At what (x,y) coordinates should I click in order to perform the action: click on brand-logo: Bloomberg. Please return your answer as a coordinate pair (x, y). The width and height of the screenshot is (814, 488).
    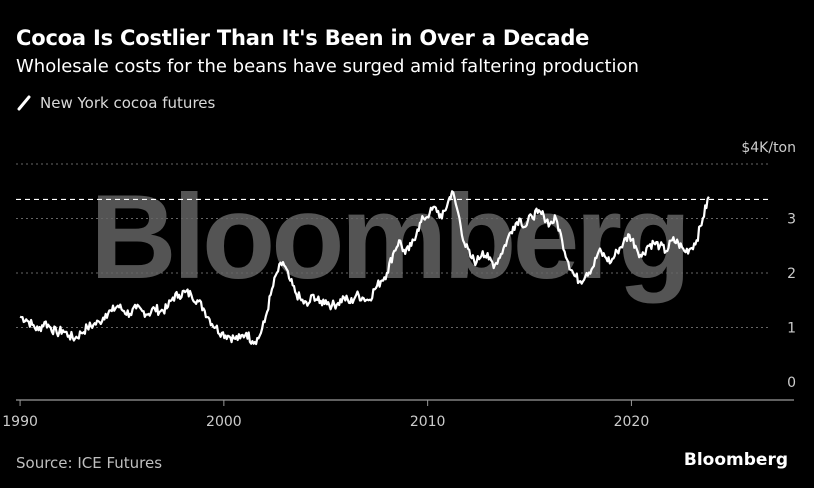
    Looking at the image, I should click on (735, 460).